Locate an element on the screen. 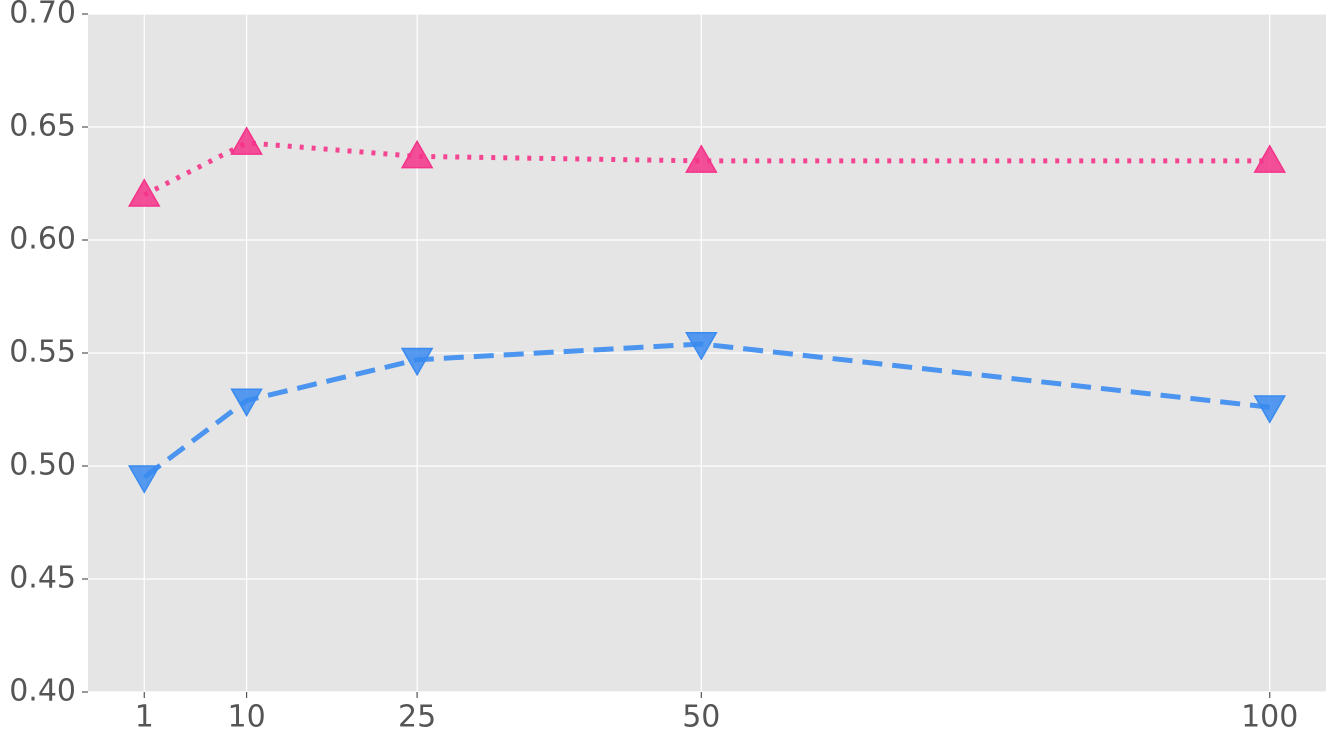 The image size is (1330, 736). series-line is located at coordinates (706, 169).